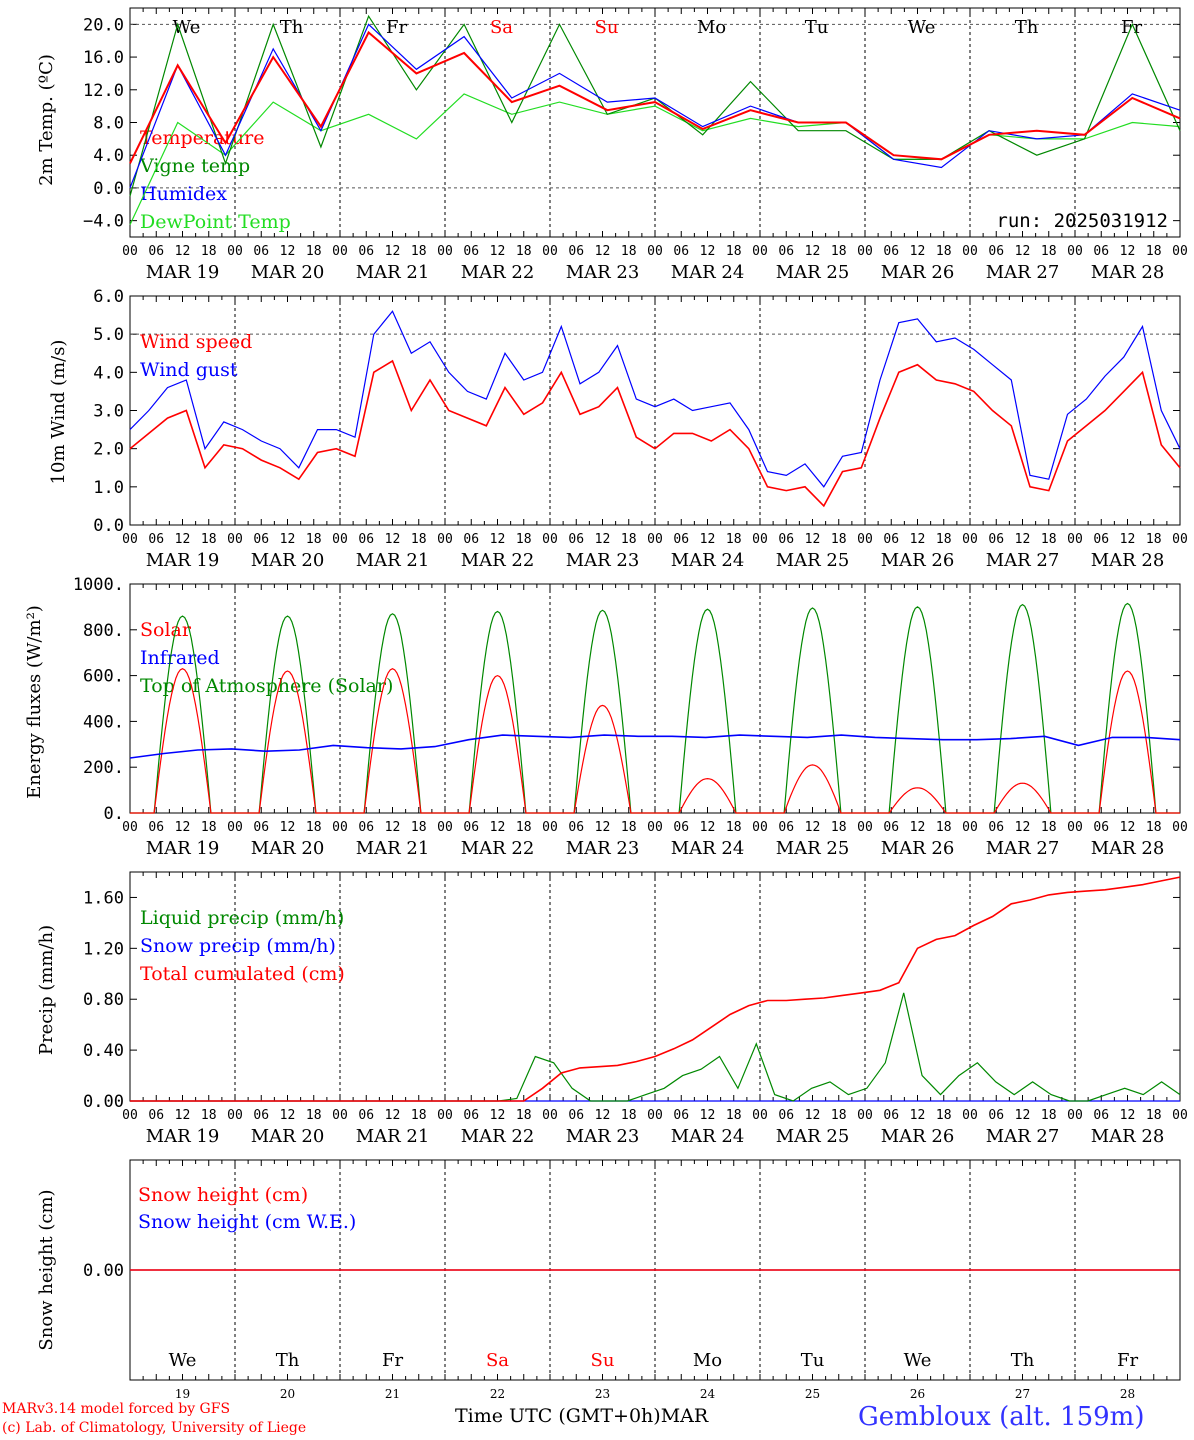 The image size is (1194, 1440). Describe the element at coordinates (103, 631) in the screenshot. I see `y-tick-label: 800.` at that location.